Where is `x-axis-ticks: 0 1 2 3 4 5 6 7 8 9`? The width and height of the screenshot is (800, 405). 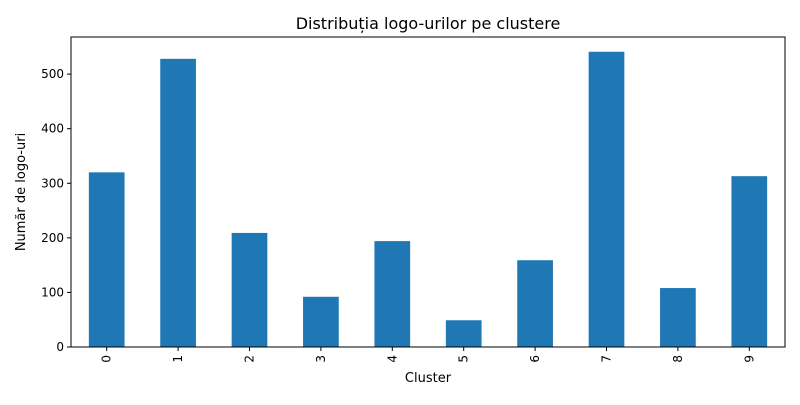
x-axis-ticks: 0 1 2 3 4 5 6 7 8 9 is located at coordinates (428, 355).